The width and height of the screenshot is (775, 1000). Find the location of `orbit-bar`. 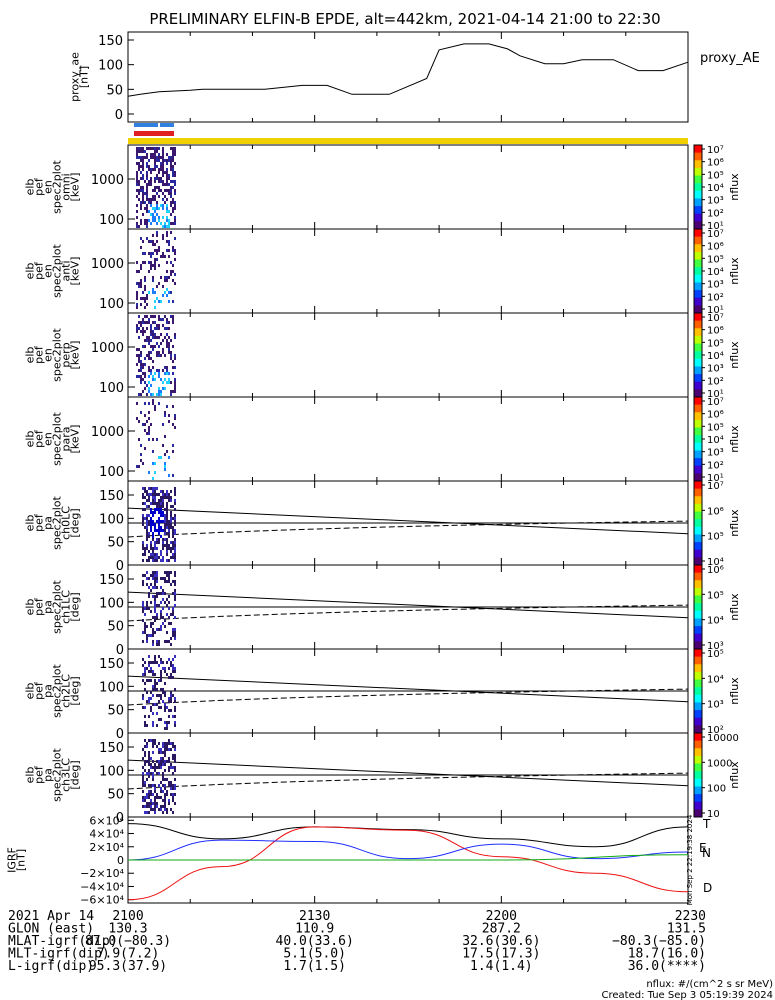

orbit-bar is located at coordinates (408, 141).